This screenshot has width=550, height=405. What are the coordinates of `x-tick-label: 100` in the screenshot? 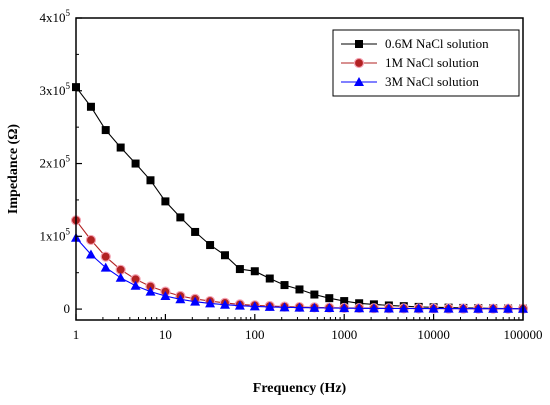 It's located at (255, 334).